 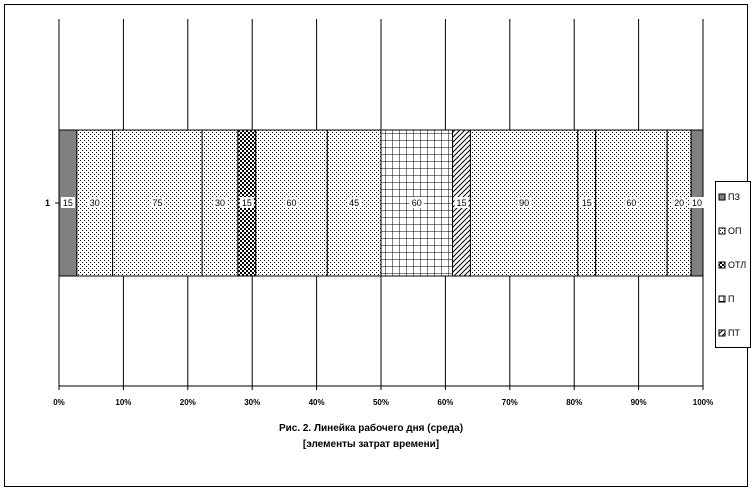 What do you see at coordinates (381, 402) in the screenshot?
I see `x-tick-label: 50%` at bounding box center [381, 402].